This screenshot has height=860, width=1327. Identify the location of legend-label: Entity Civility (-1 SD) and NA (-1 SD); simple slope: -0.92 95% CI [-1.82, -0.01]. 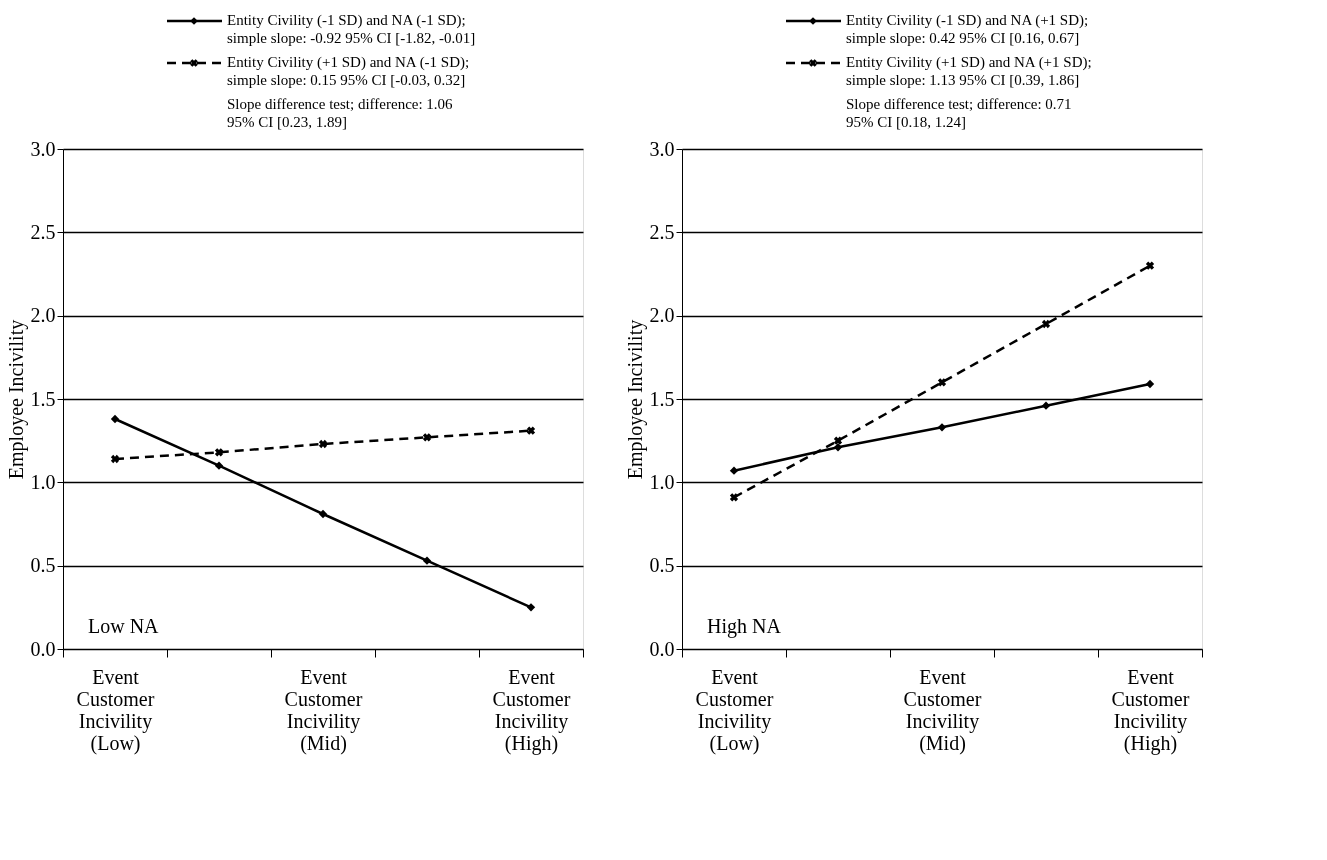
(351, 29).